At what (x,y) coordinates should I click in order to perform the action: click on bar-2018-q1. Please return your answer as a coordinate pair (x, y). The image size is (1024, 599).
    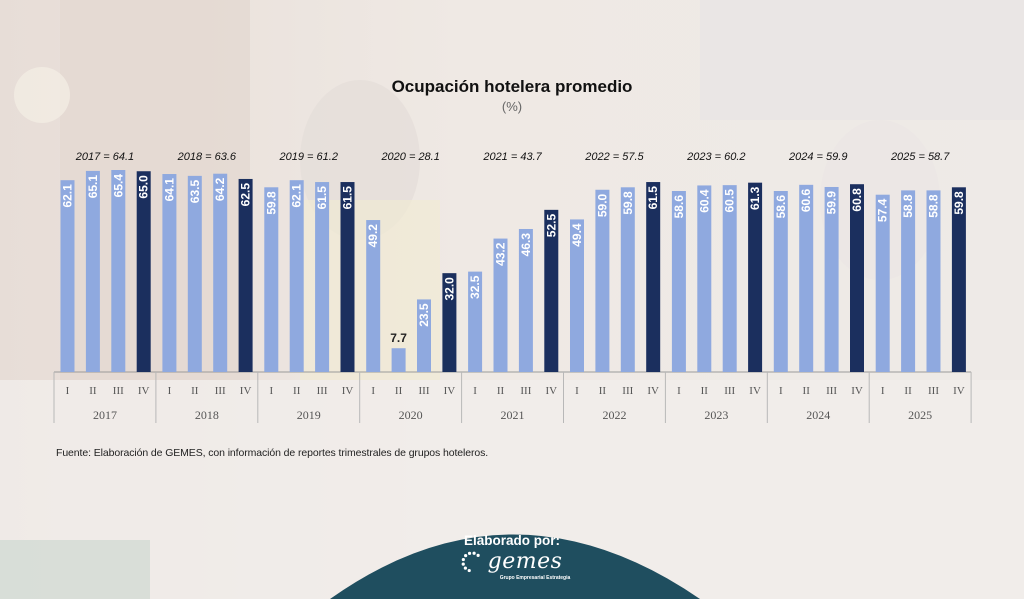
    Looking at the image, I should click on (169, 273).